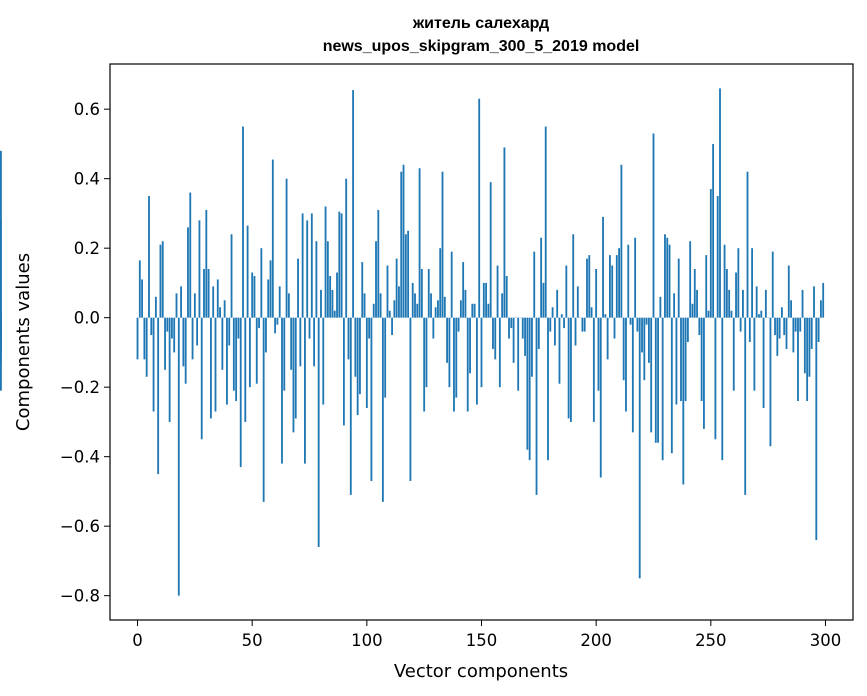 This screenshot has height=696, width=867. I want to click on x-tick-label: 300, so click(826, 640).